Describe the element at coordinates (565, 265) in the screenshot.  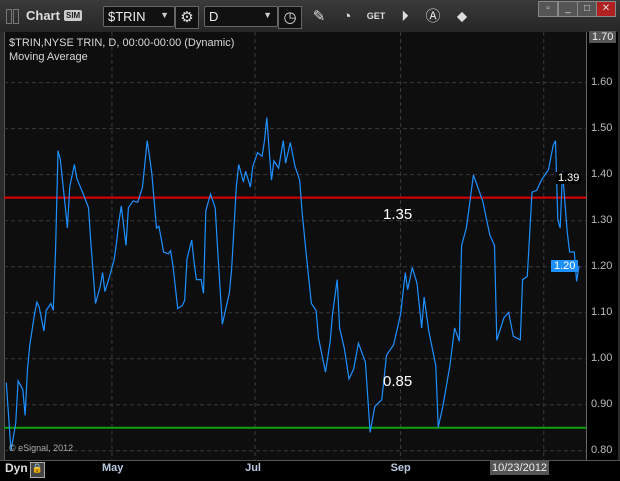
I see `last-value-tag: 1.20` at that location.